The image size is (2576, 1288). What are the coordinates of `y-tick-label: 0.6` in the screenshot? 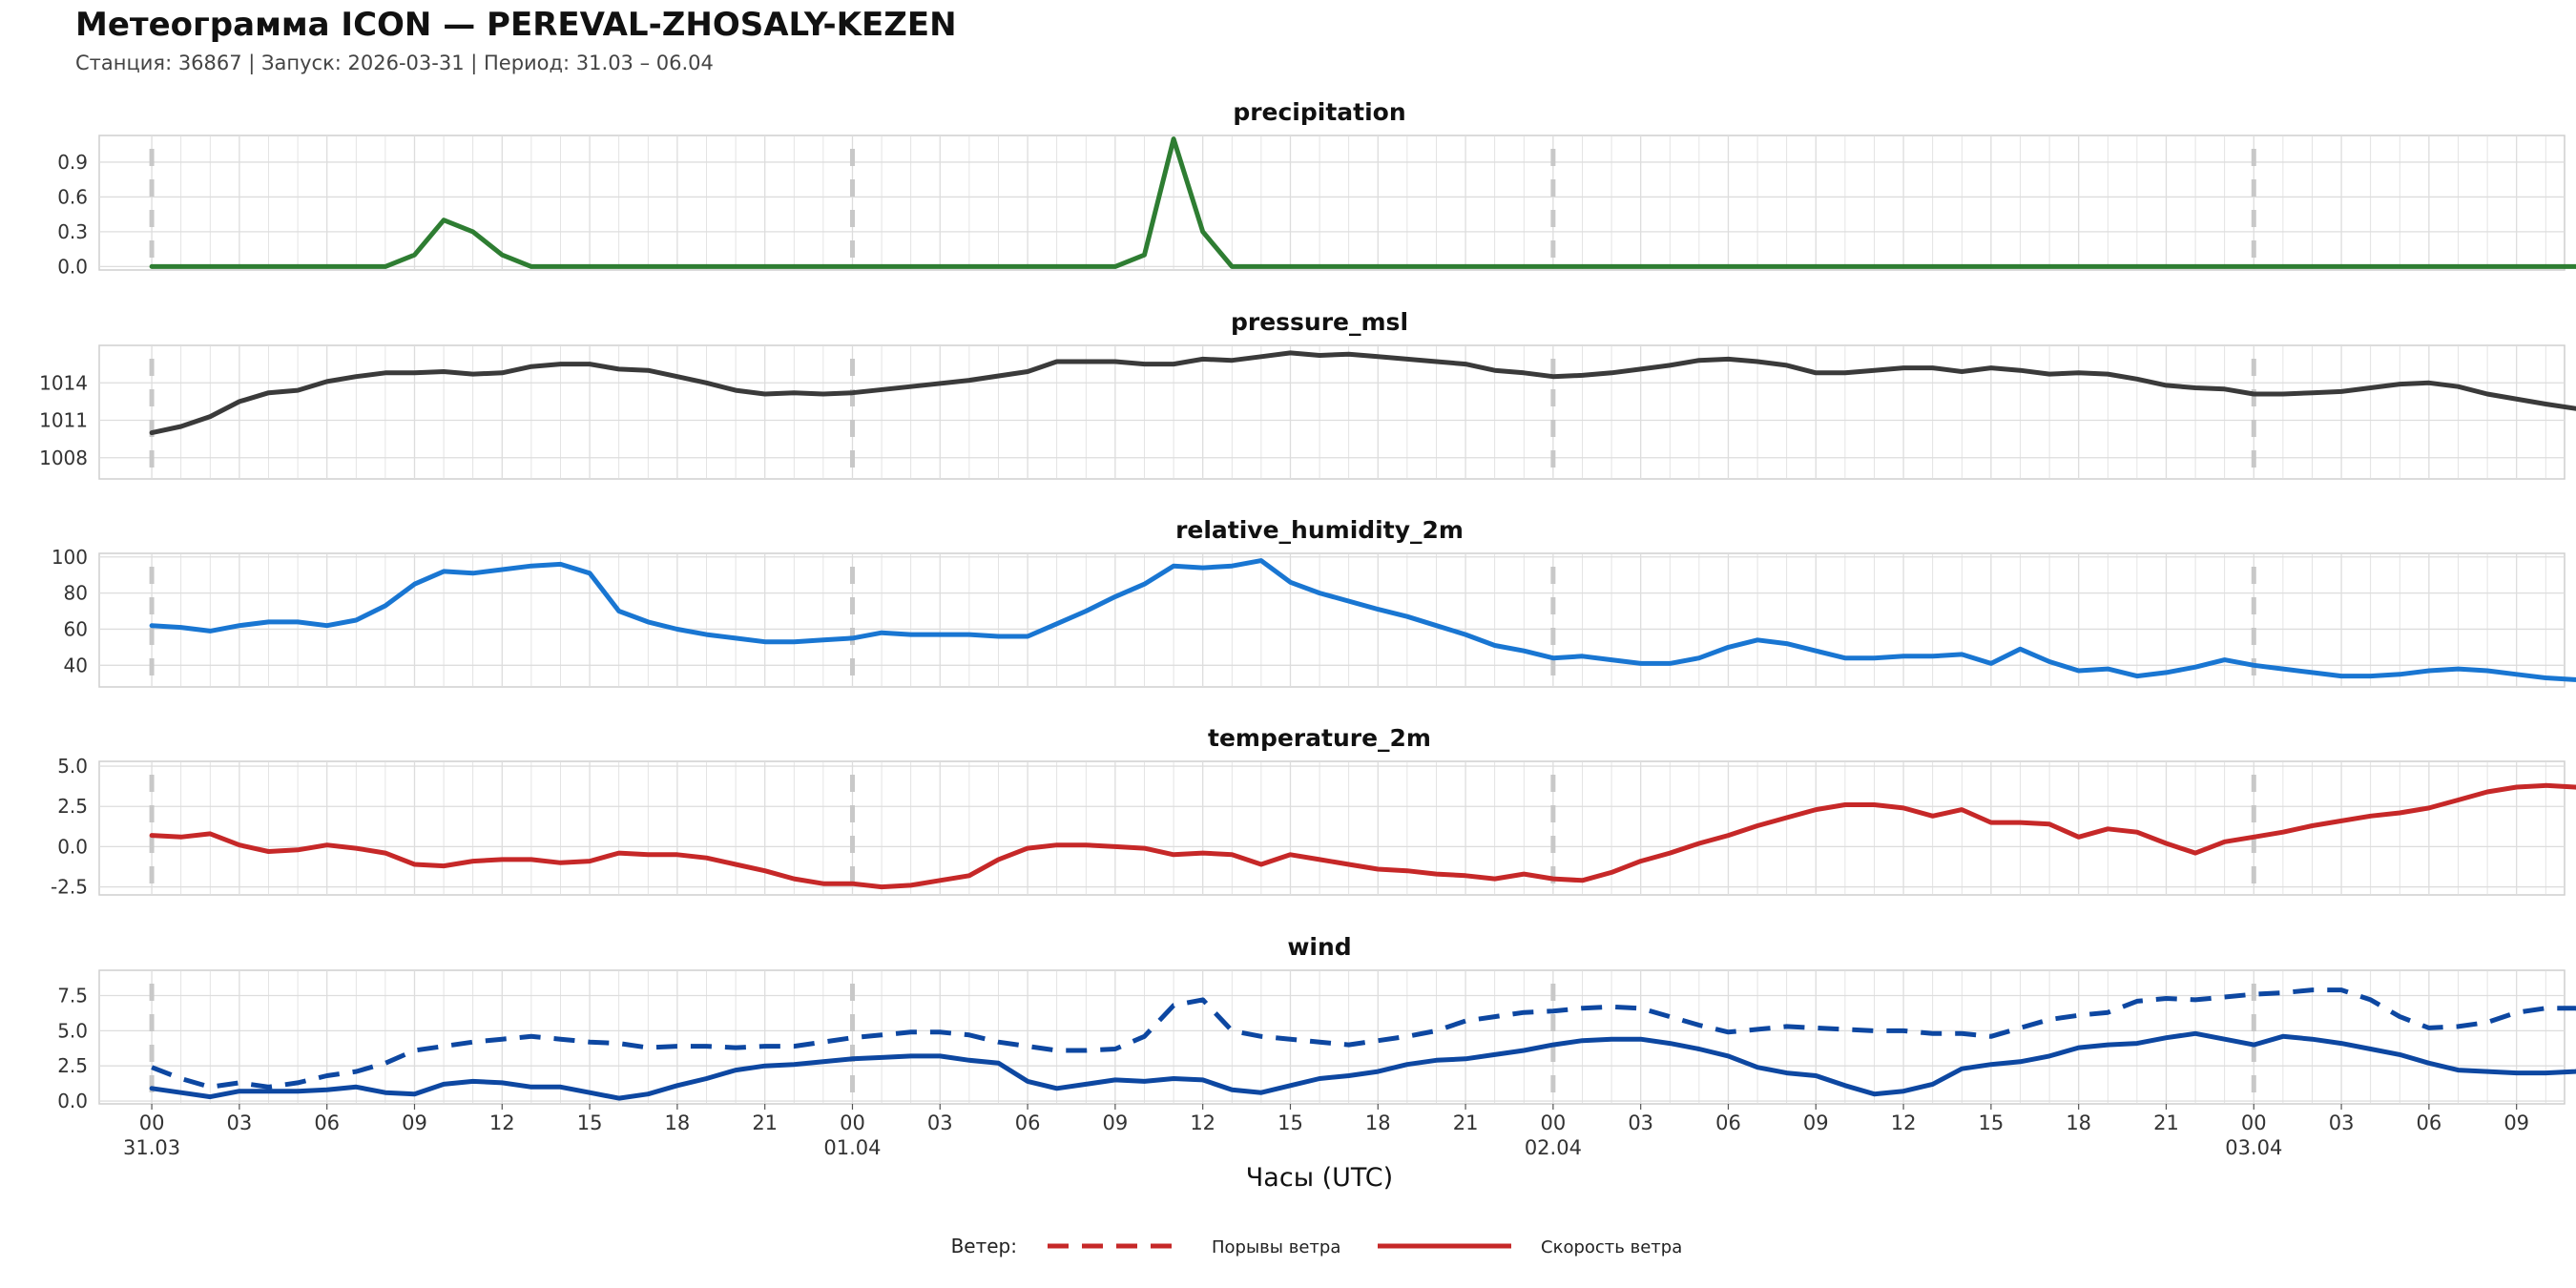 It's located at (72, 196).